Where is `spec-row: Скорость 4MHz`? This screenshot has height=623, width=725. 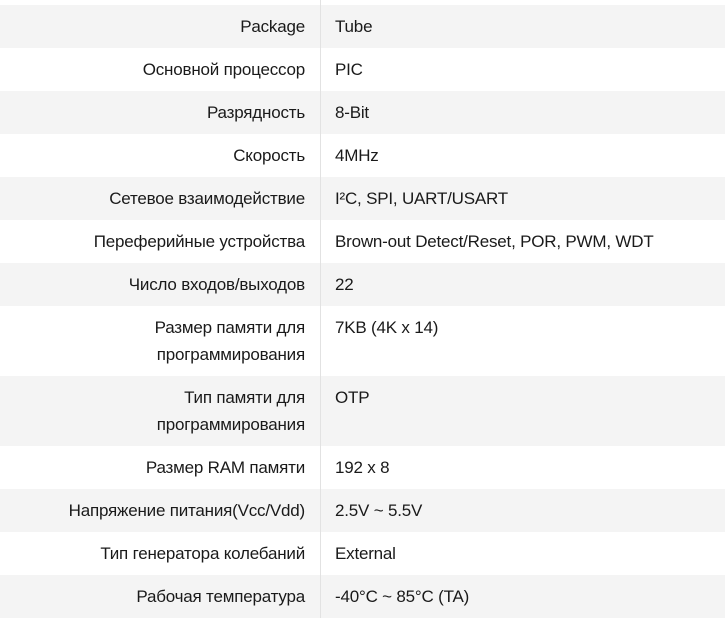 spec-row: Скорость 4MHz is located at coordinates (362, 155).